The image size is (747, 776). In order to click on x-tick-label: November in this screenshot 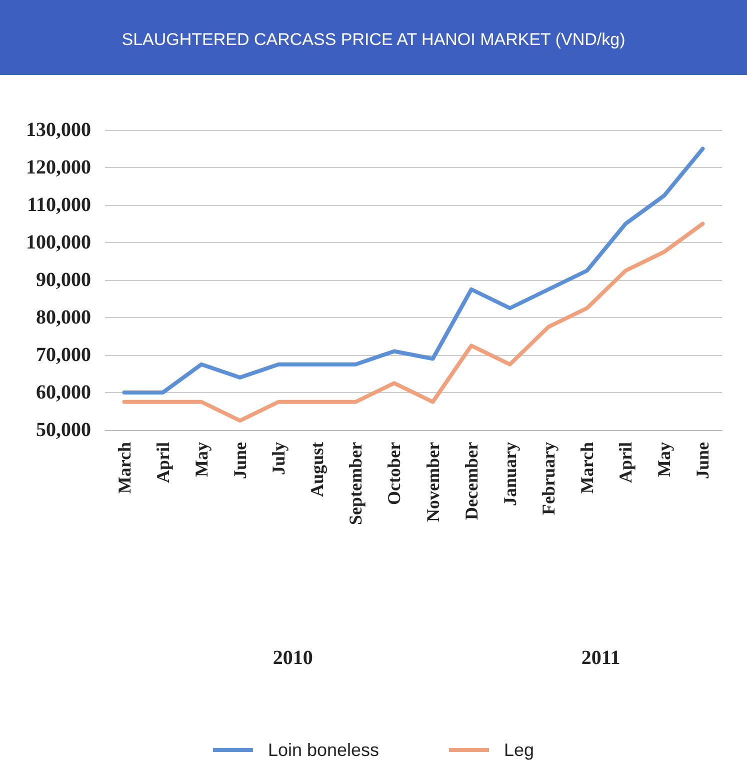, I will do `click(432, 482)`.